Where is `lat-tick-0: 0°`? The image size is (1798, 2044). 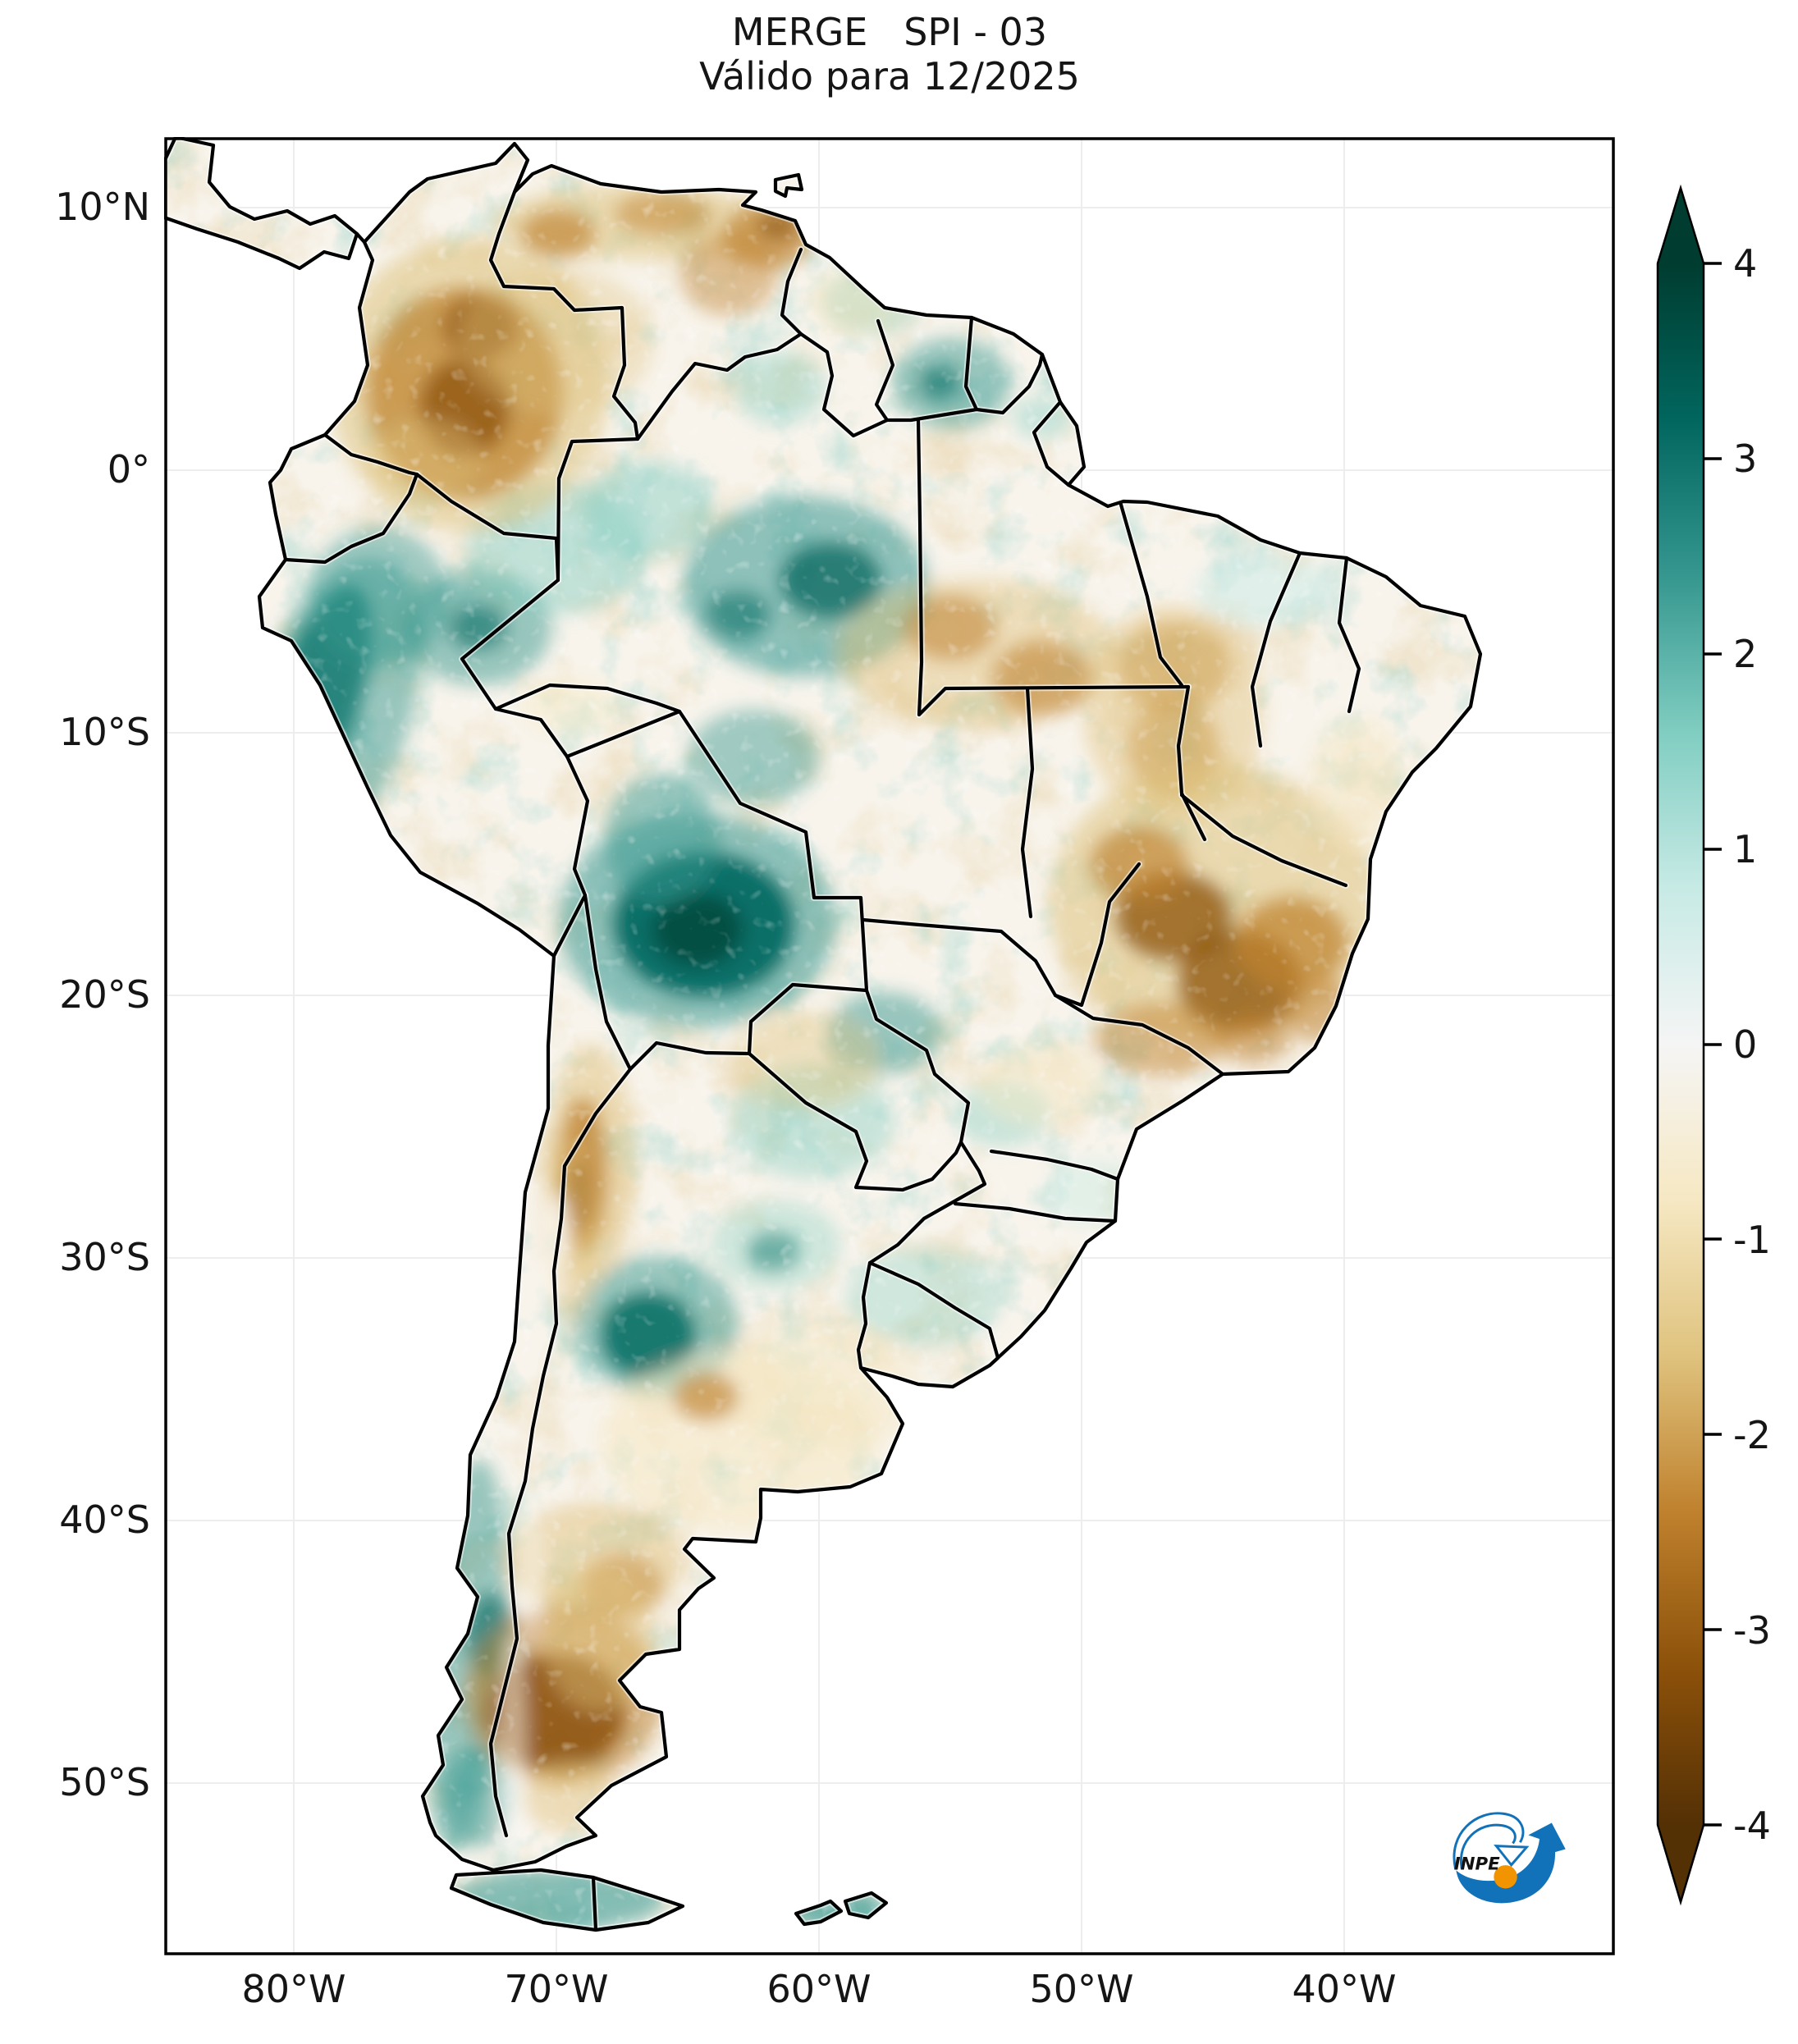 lat-tick-0: 0° is located at coordinates (128, 469).